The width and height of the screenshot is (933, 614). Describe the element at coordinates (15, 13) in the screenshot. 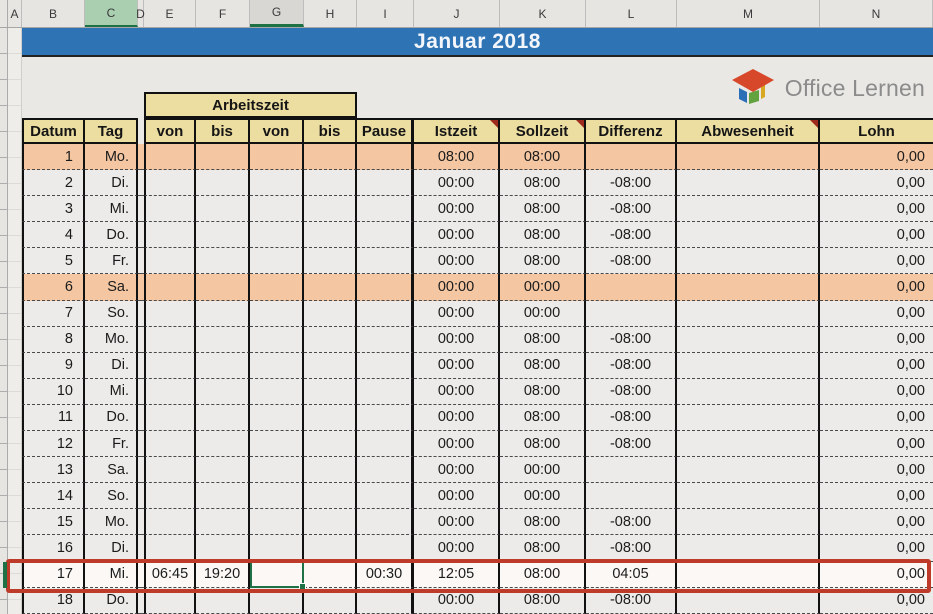

I see `column-letter-A: A` at that location.